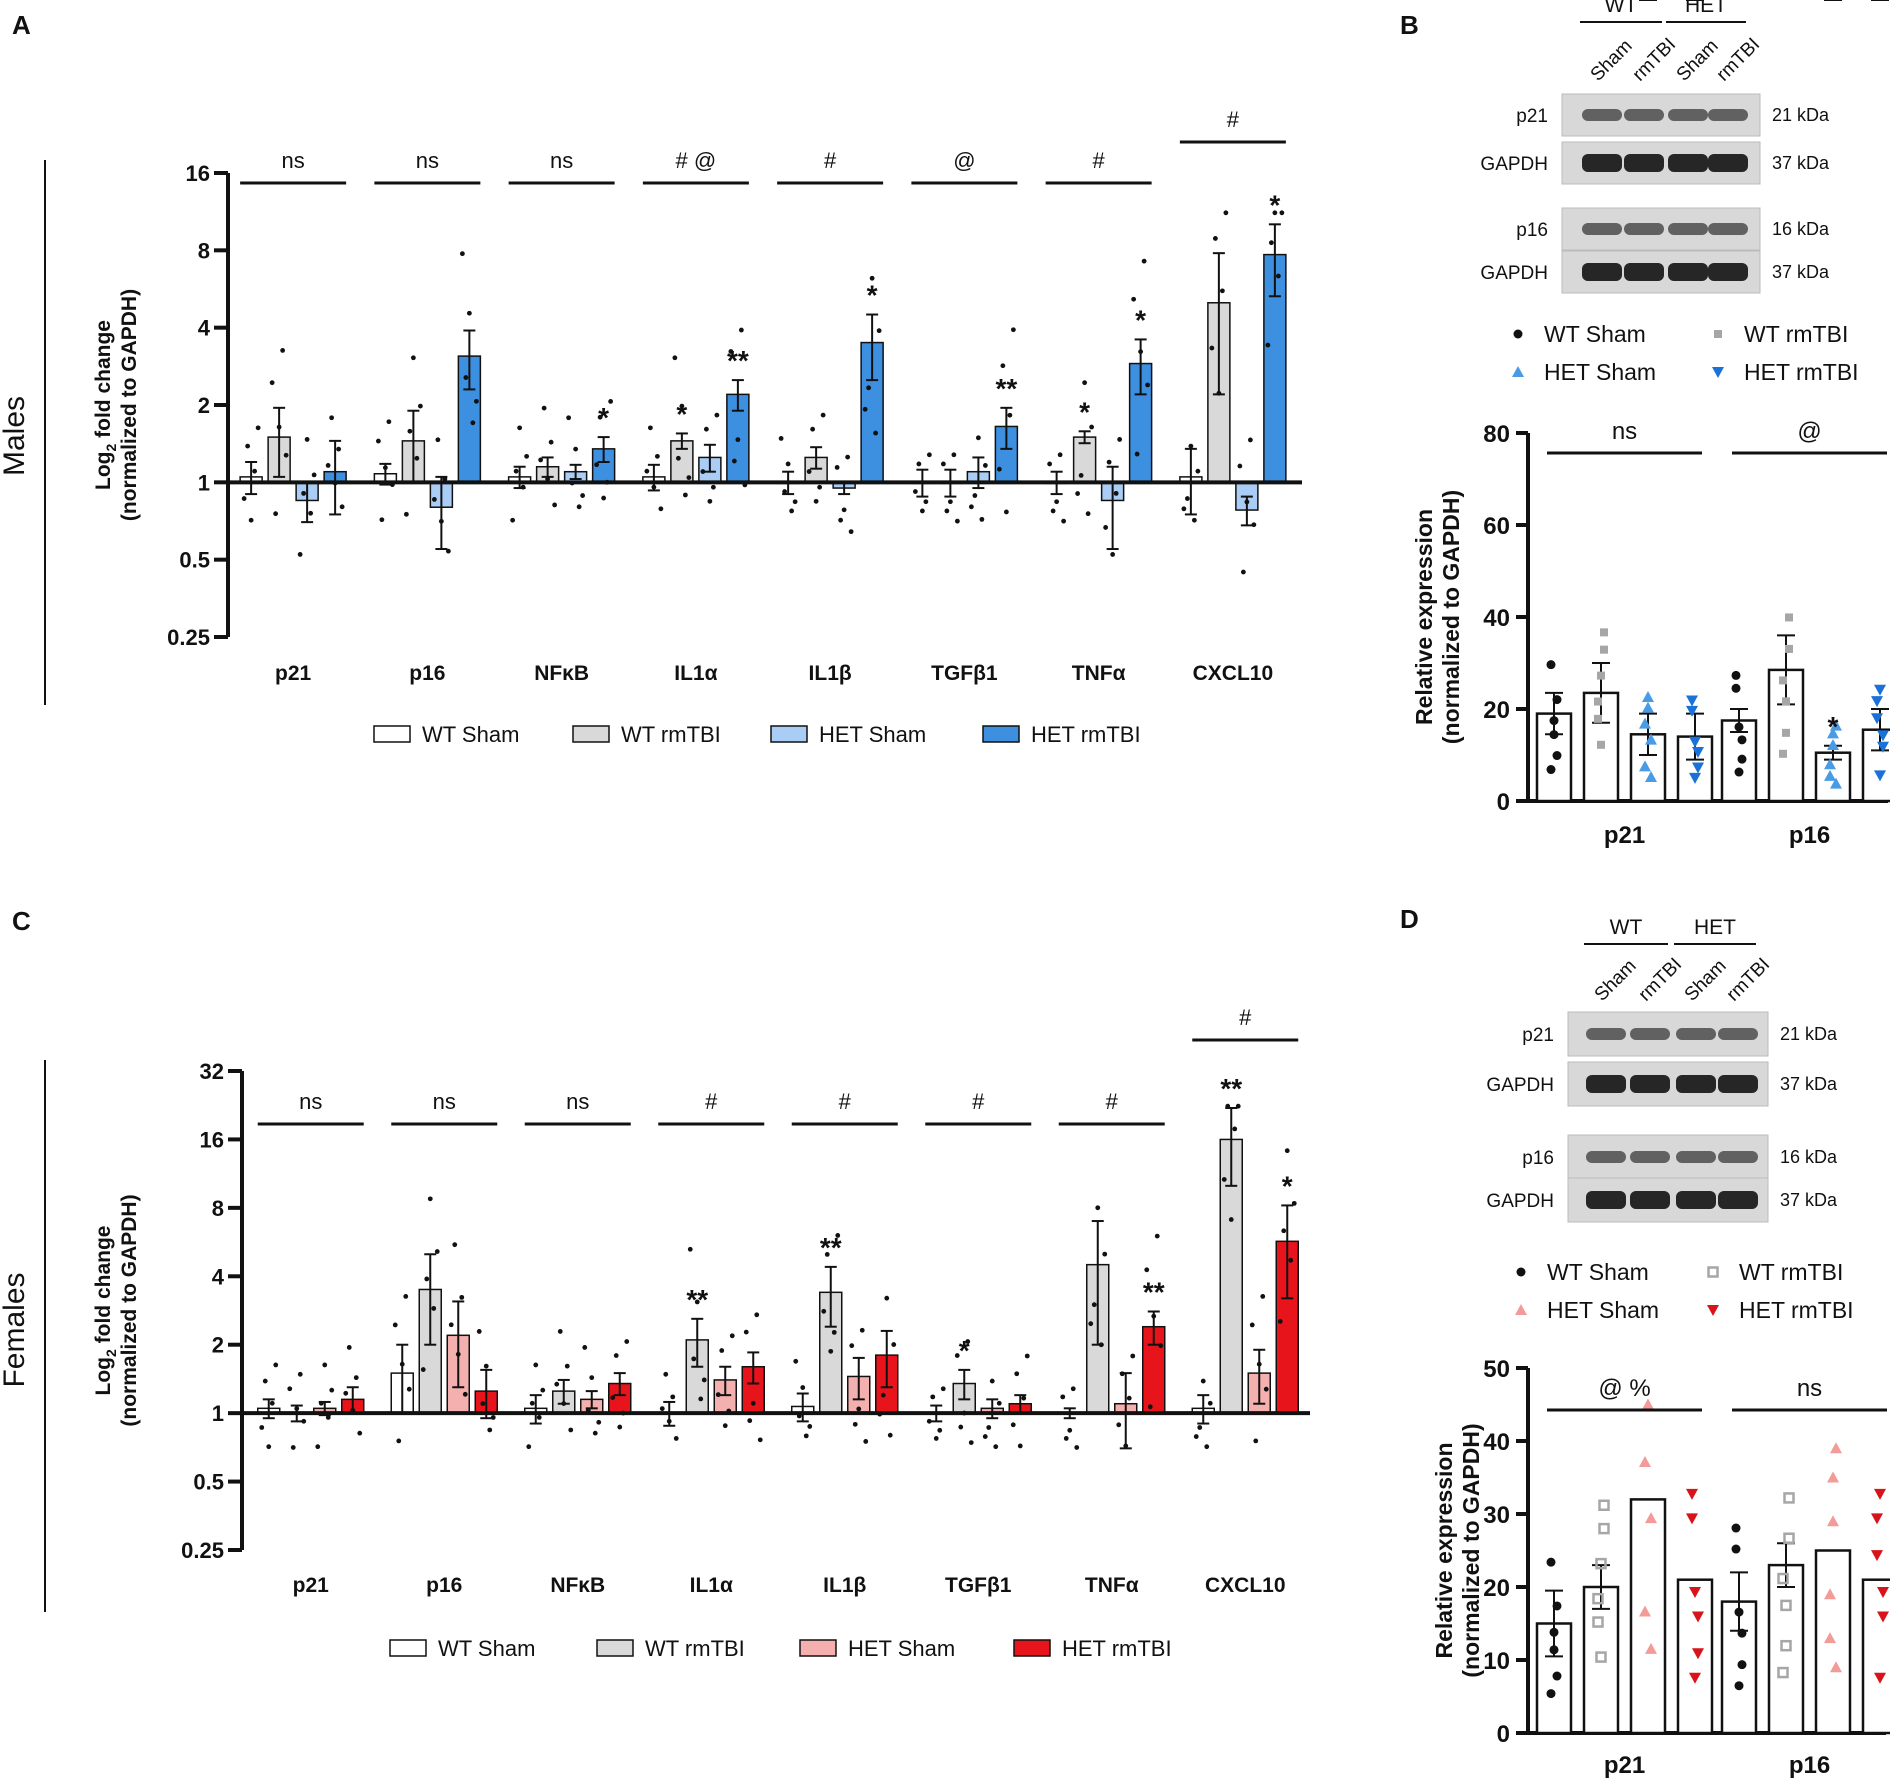  Describe the element at coordinates (103, 1288) in the screenshot. I see `y-axis-title-rest: fold change` at that location.